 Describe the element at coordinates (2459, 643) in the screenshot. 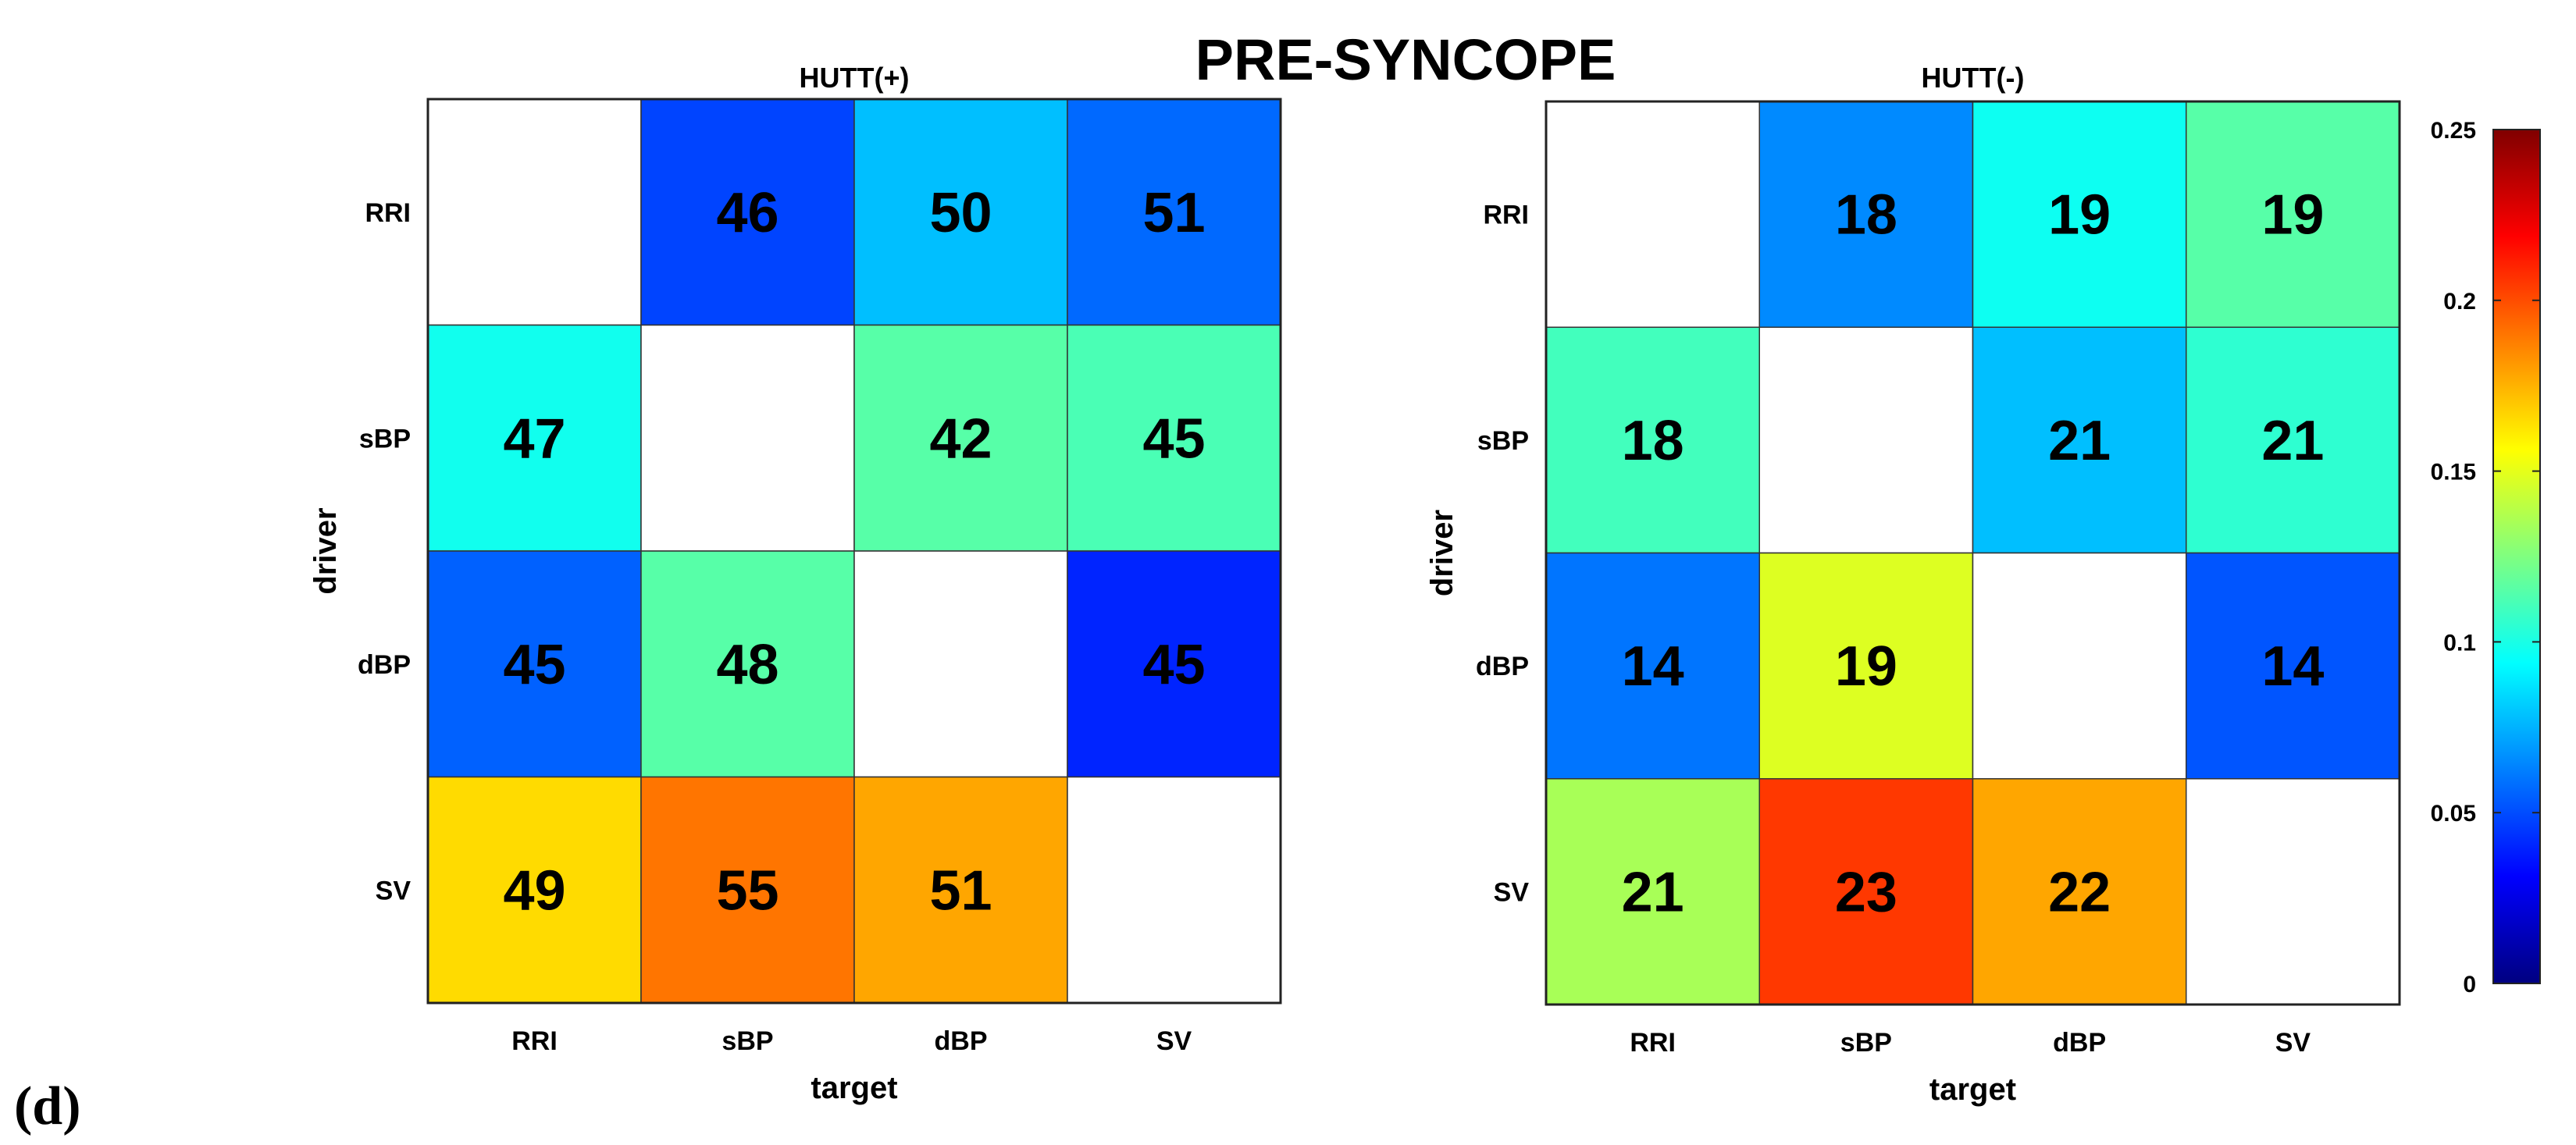

I see `colorbar-tick-label: 0.1` at that location.